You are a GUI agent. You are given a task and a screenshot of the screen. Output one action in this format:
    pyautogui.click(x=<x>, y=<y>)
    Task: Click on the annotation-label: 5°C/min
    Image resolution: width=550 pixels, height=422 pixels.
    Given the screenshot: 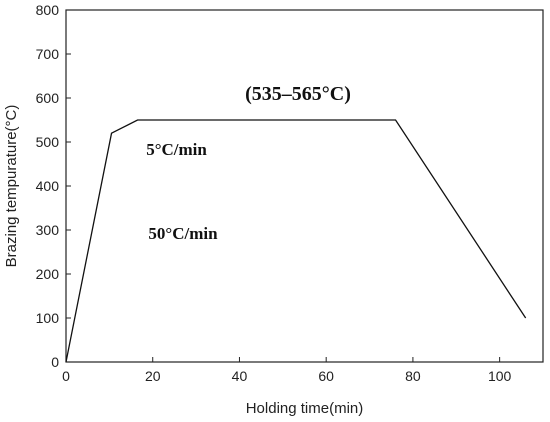 What is the action you would take?
    pyautogui.click(x=176, y=149)
    